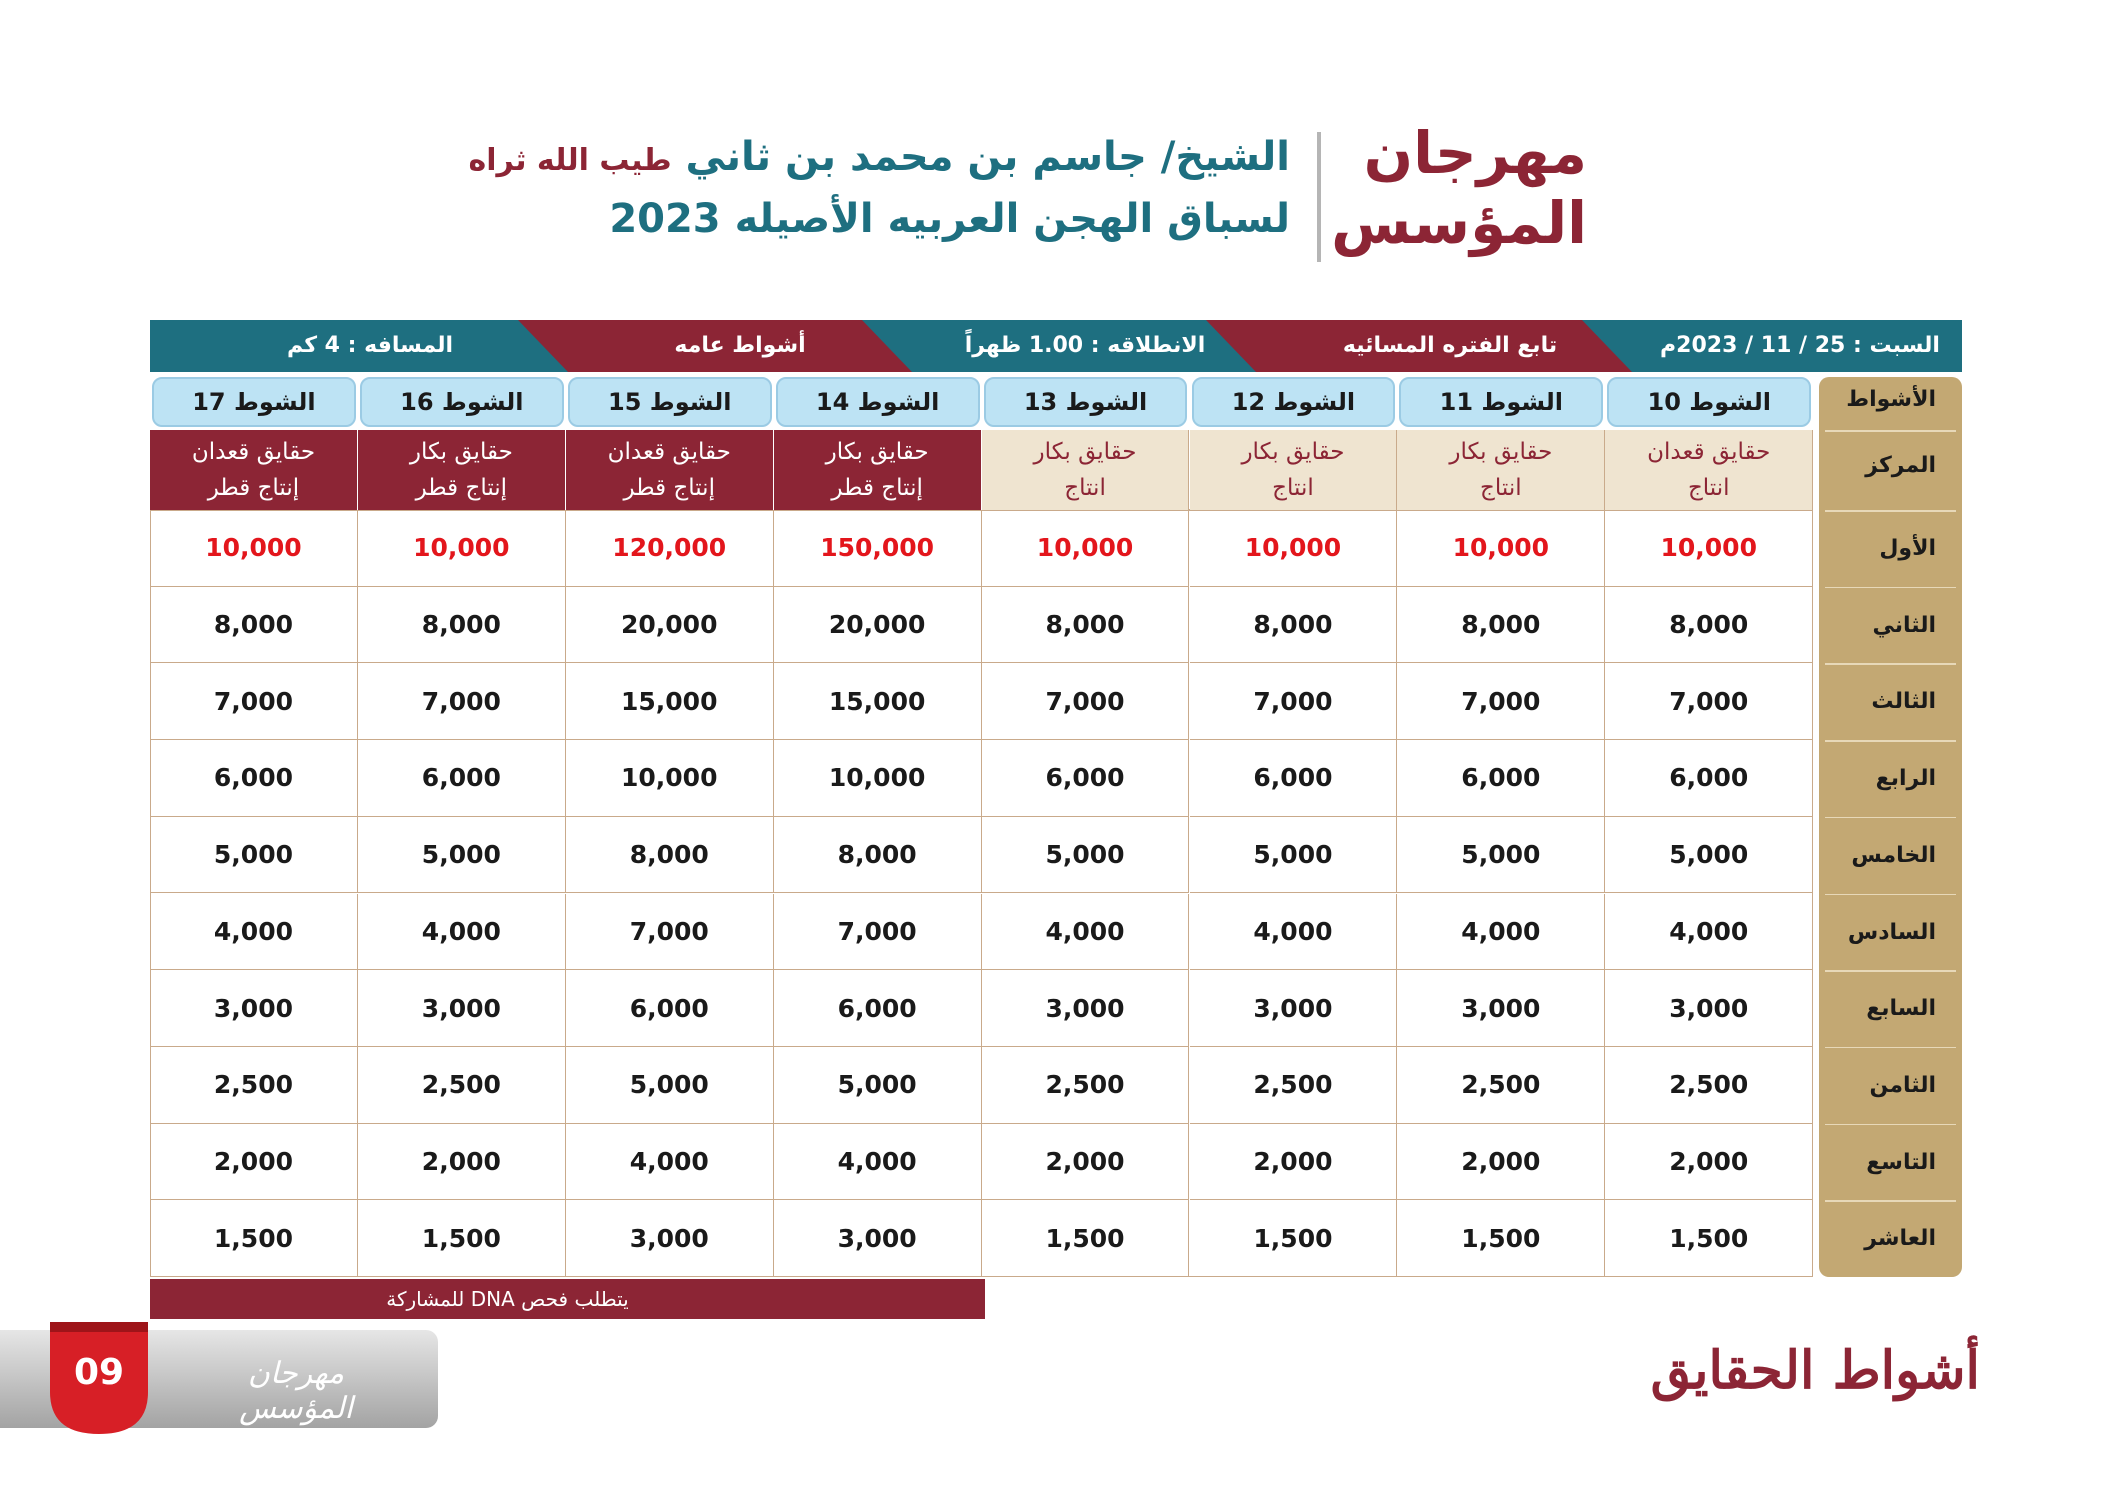 The width and height of the screenshot is (2105, 1488). Describe the element at coordinates (1293, 402) in the screenshot. I see `round-header: الشوط 12` at that location.